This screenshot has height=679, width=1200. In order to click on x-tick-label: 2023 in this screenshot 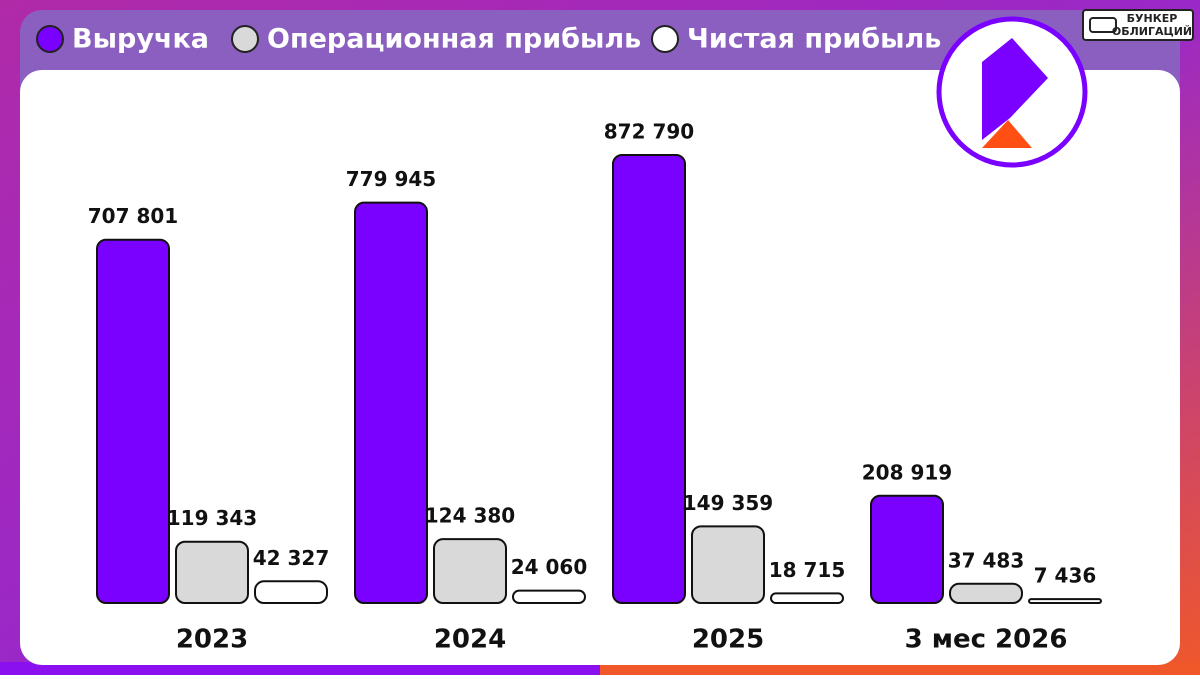, I will do `click(212, 640)`.